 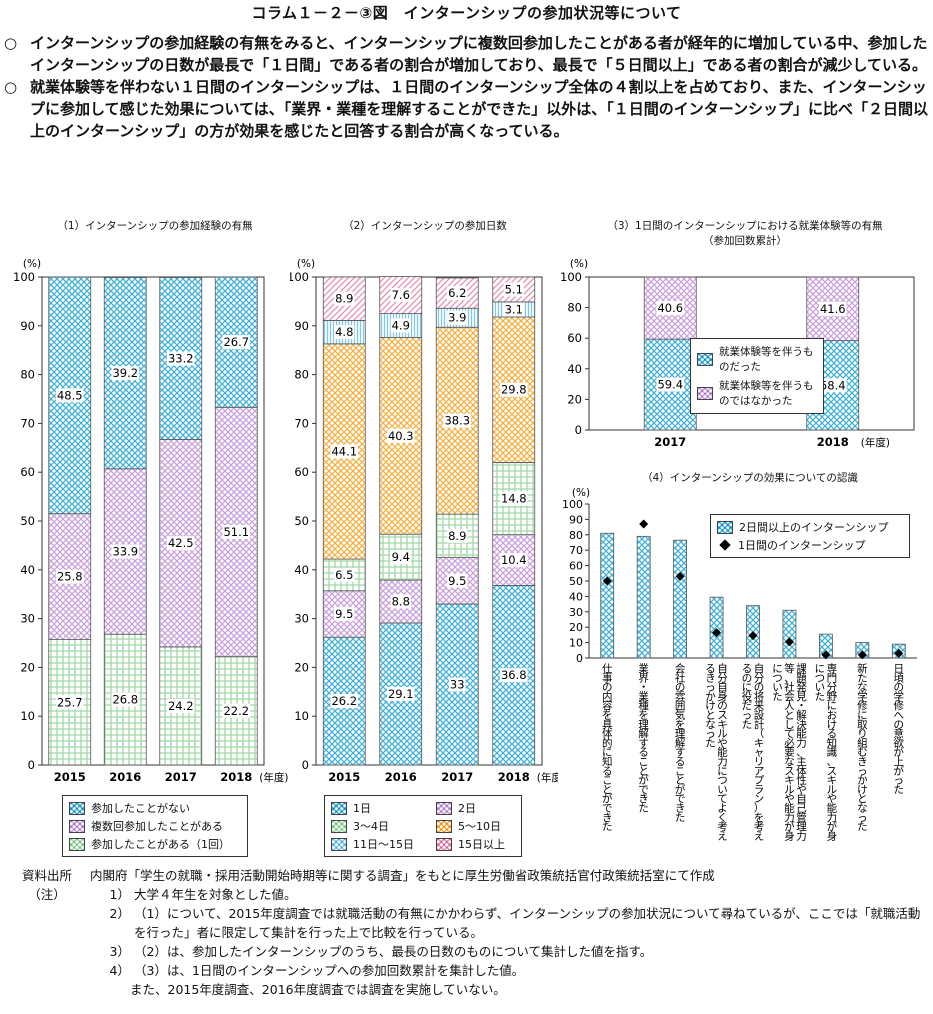 I want to click on note-text: （3）は、1日間のインターンシップへの参加回数累計を集計した値。, so click(x=329, y=970).